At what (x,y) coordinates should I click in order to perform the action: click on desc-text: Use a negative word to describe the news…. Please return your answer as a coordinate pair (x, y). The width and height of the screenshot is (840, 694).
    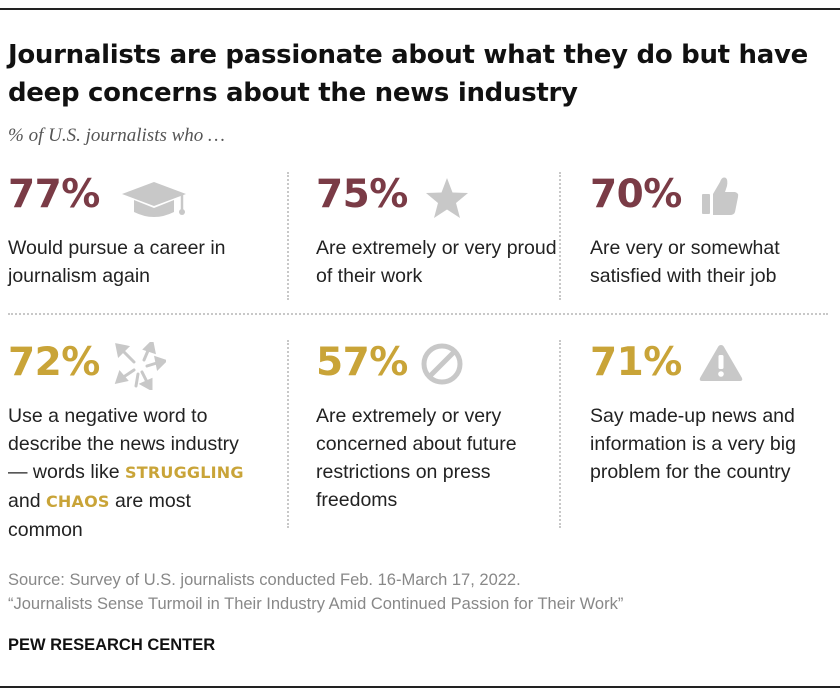
    Looking at the image, I should click on (123, 444).